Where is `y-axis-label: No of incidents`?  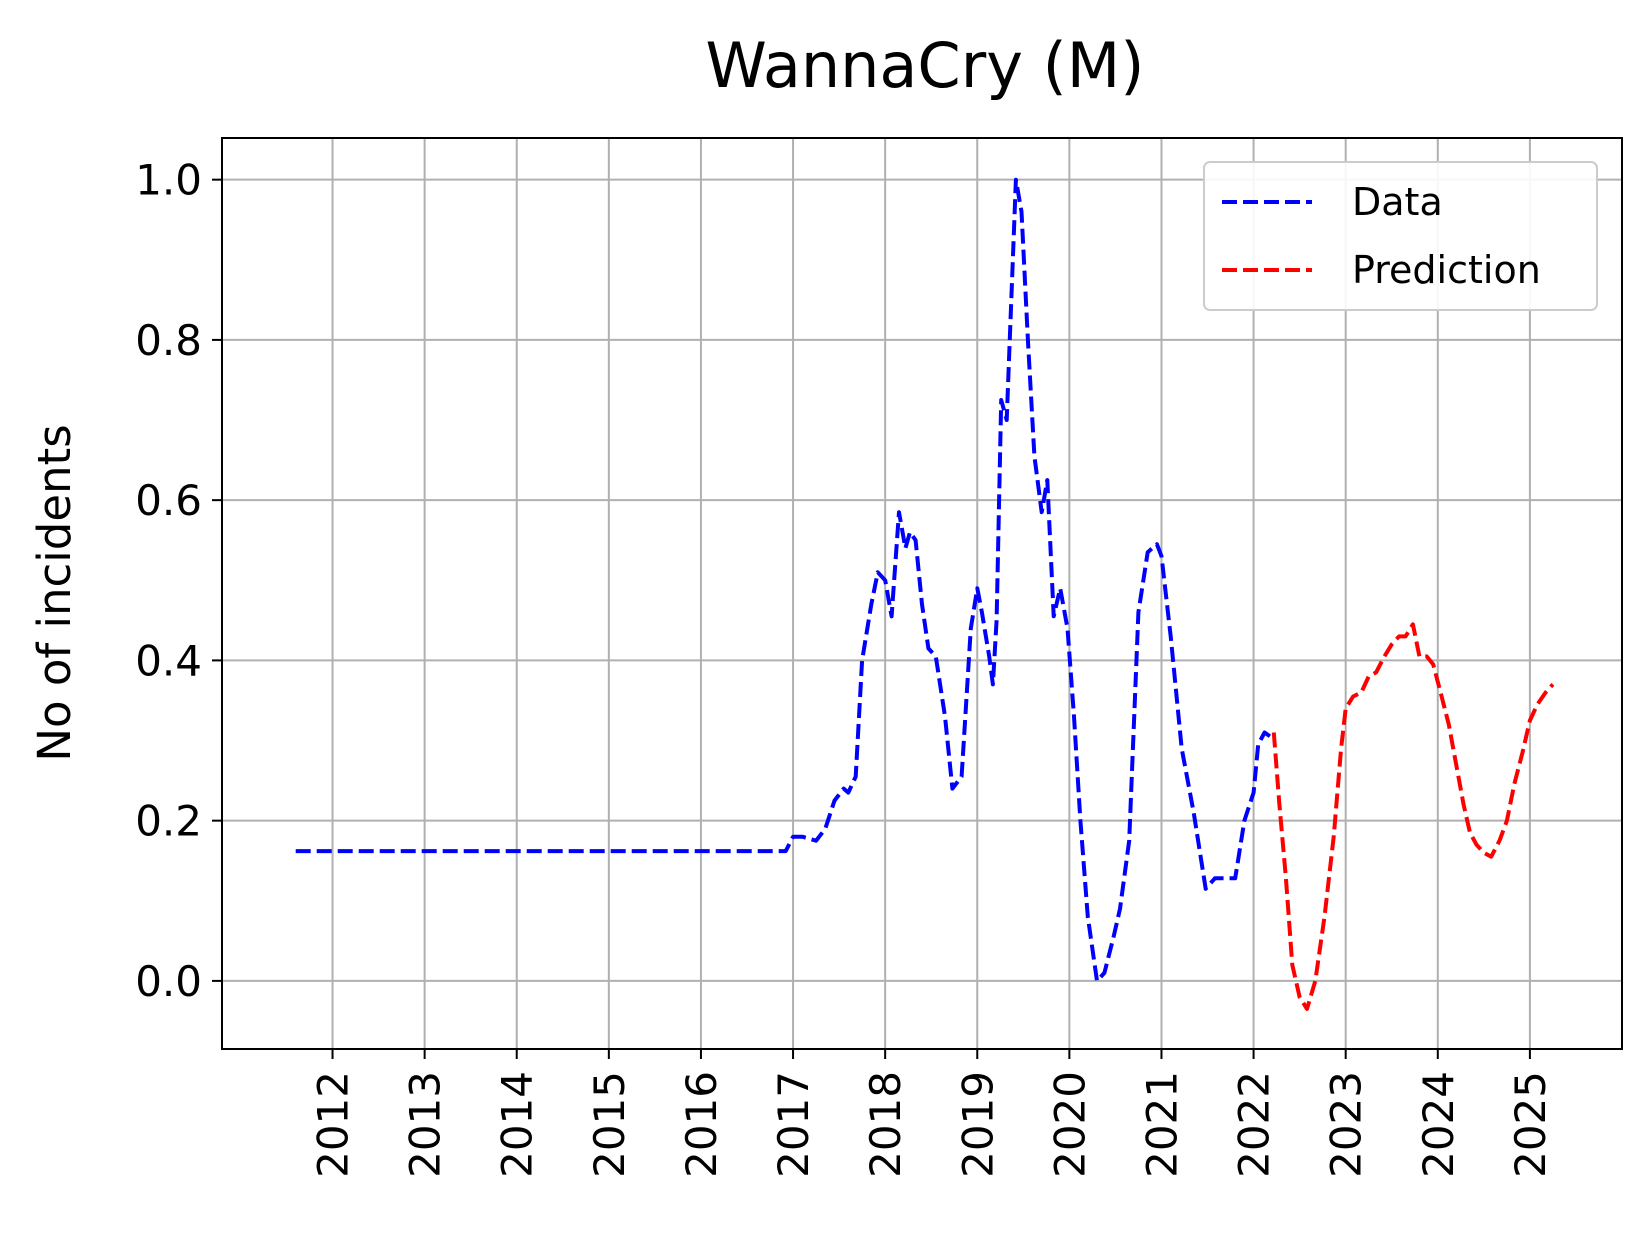
y-axis-label: No of incidents is located at coordinates (54, 592).